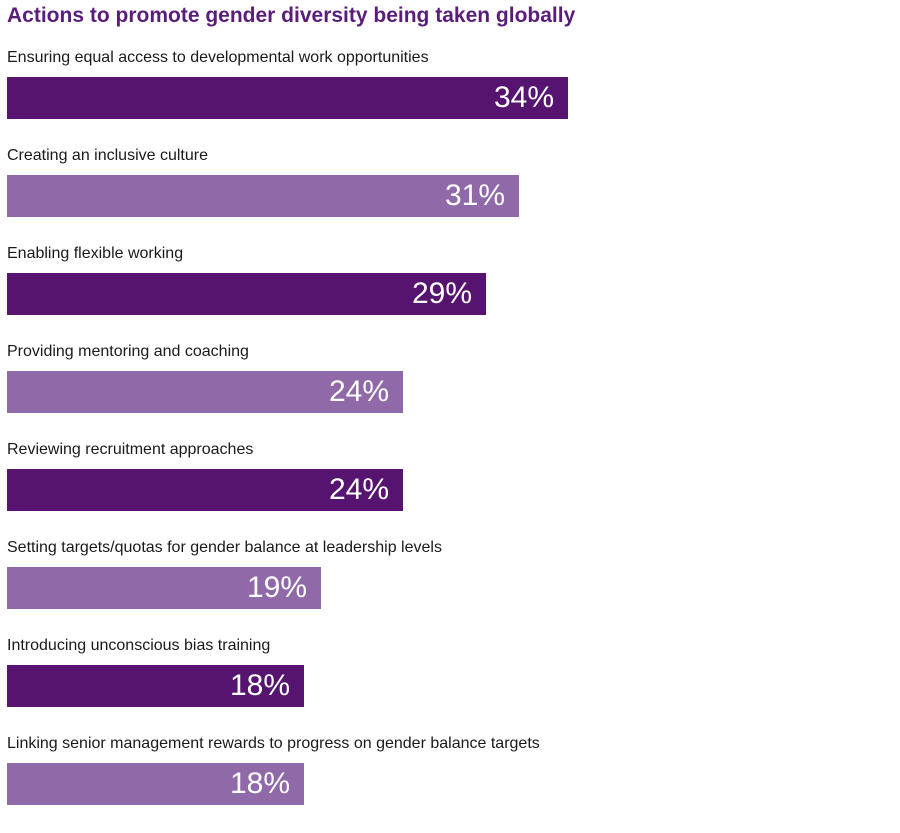 The width and height of the screenshot is (900, 833). I want to click on bar-value-label: 34%, so click(523, 97).